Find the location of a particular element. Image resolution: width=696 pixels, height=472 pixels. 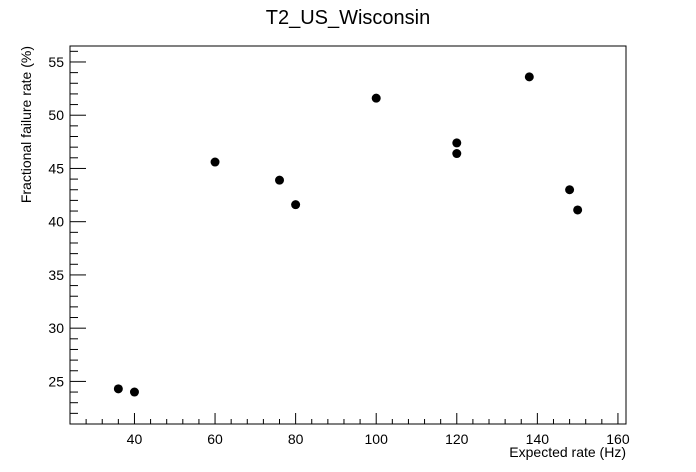

x-axis-label: Expected rate (Hz) is located at coordinates (567, 452).